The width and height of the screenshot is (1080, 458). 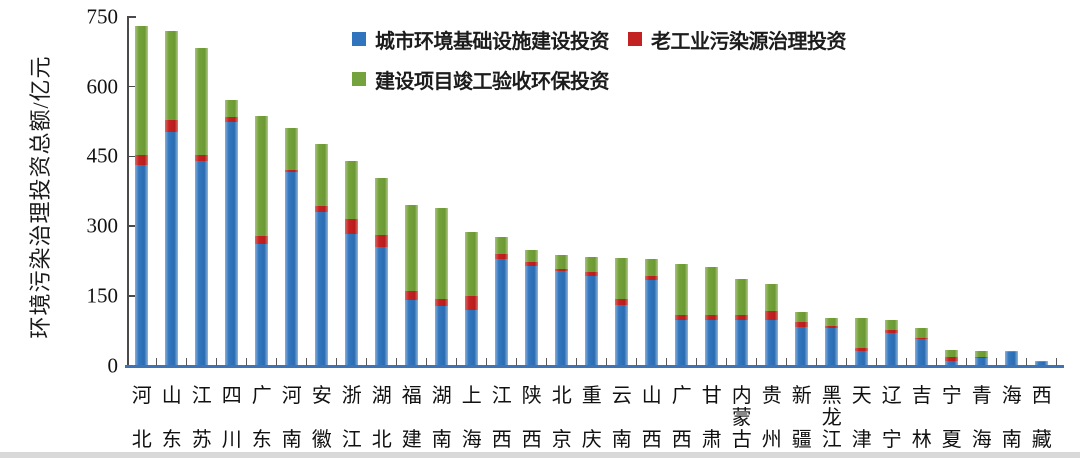 What do you see at coordinates (592, 418) in the screenshot?
I see `x-category-label: 重庆` at bounding box center [592, 418].